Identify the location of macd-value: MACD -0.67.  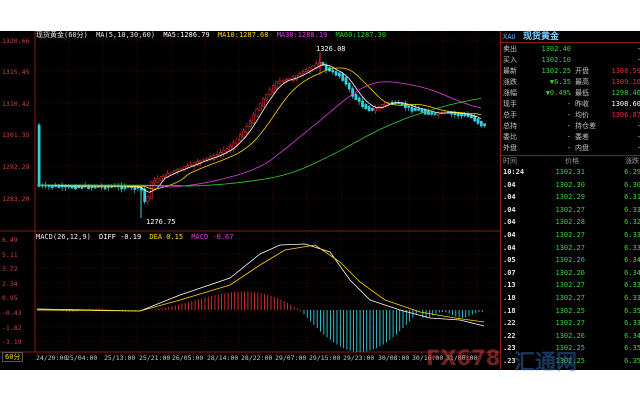
(212, 237).